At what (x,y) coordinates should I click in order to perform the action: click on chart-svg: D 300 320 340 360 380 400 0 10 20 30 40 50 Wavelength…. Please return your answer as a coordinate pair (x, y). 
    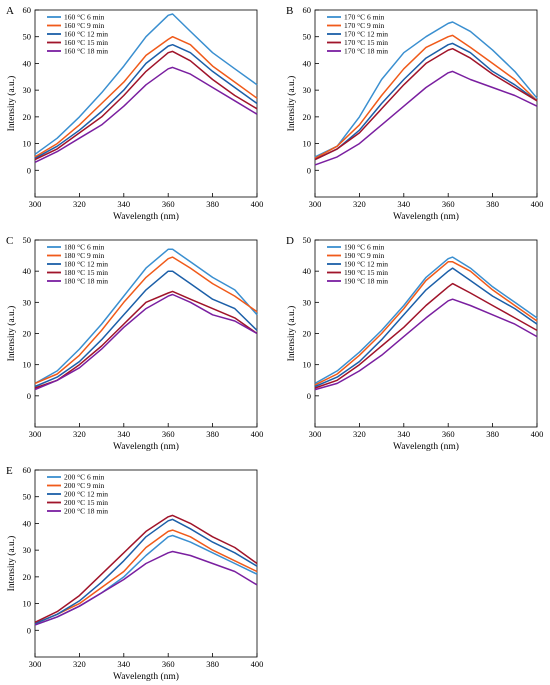
    Looking at the image, I should click on (415, 343).